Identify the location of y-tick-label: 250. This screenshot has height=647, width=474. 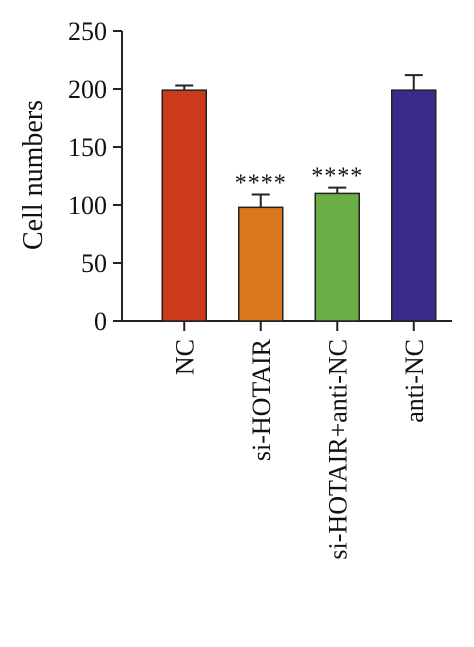
(87, 31).